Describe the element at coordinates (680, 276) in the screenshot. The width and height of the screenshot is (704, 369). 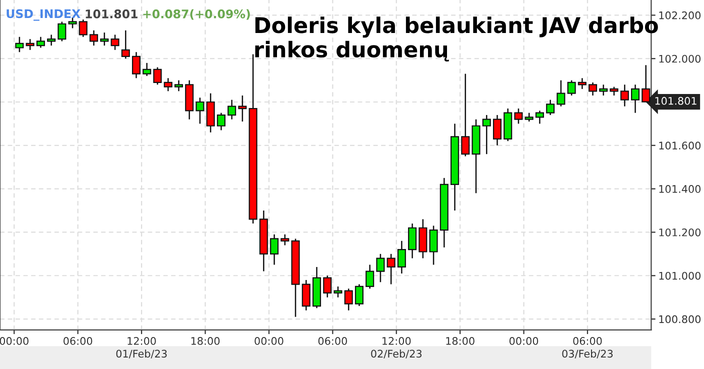
I see `y-tick-label: 101.000` at that location.